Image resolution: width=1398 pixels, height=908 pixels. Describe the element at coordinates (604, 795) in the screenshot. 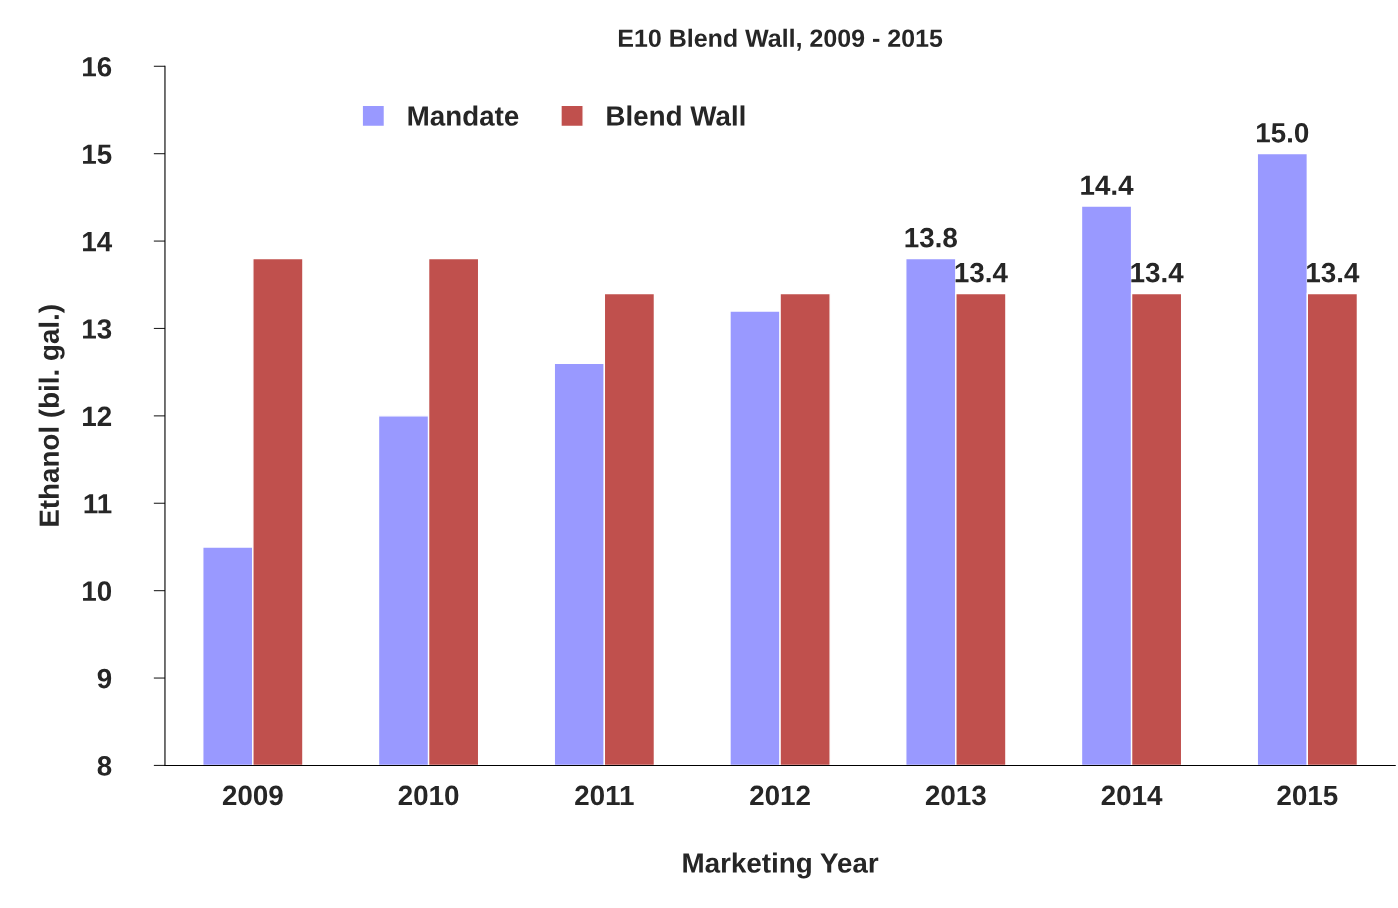

I see `x-tick-label: 2011` at that location.